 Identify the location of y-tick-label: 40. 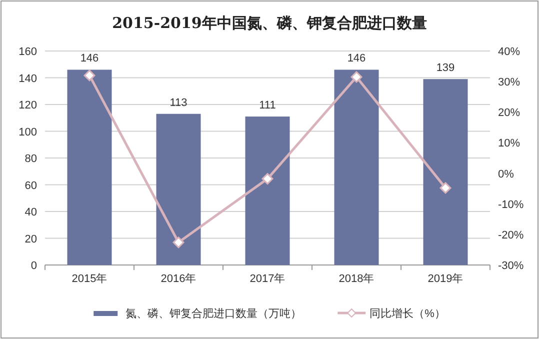
(30, 212).